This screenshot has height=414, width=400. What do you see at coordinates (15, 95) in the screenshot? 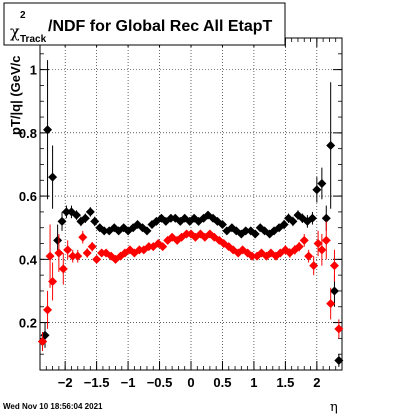
I see `y-axis-label: pT/|q| (GeV/c` at bounding box center [15, 95].